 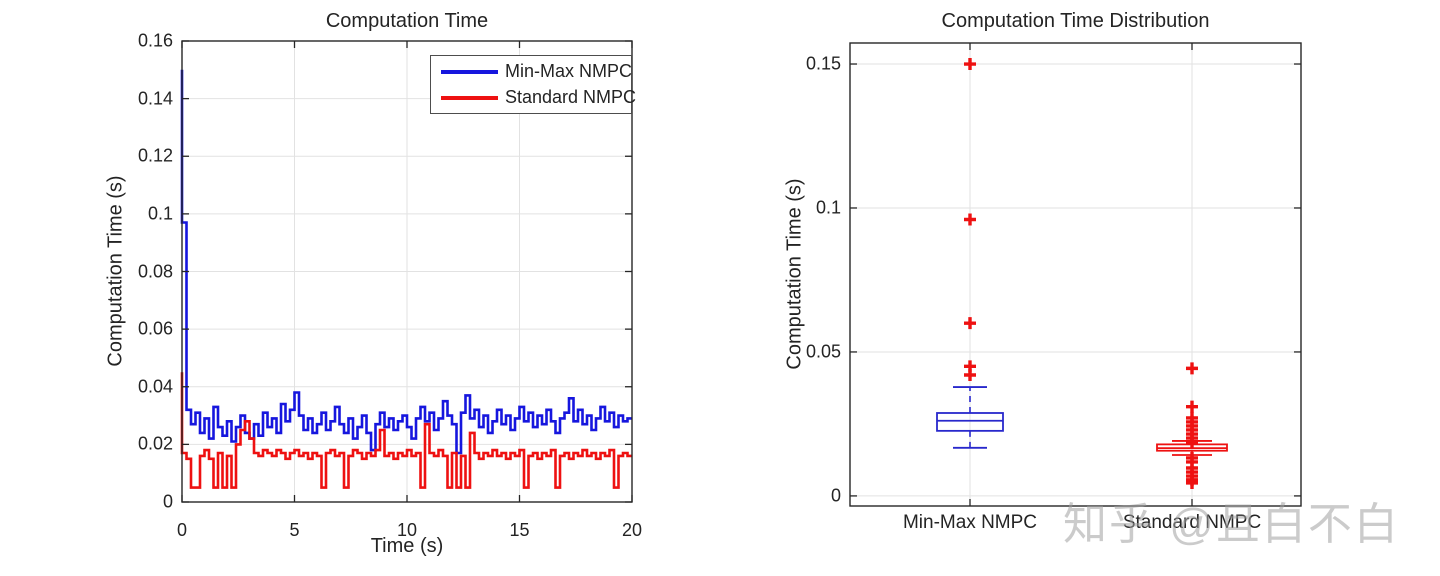 What do you see at coordinates (1192, 522) in the screenshot?
I see `category-label-standard-nmpc: Standard NMPC` at bounding box center [1192, 522].